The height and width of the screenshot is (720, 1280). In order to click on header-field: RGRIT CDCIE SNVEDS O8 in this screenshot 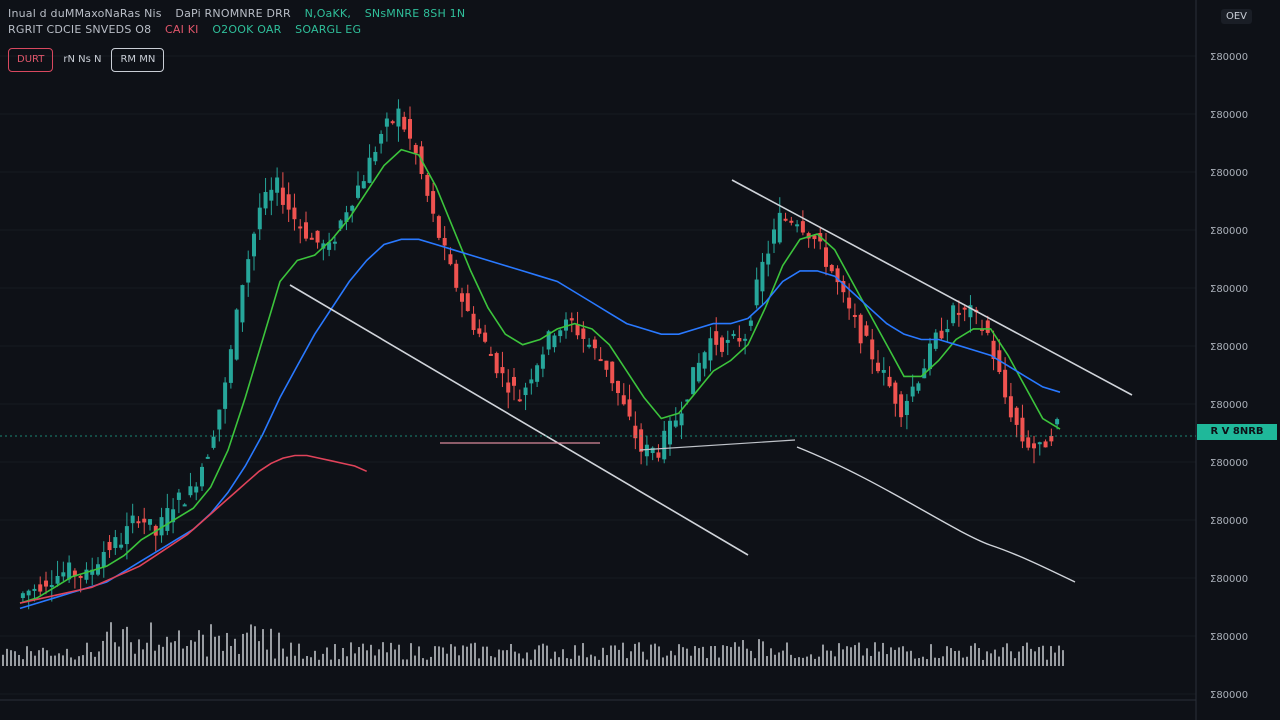, I will do `click(80, 29)`.